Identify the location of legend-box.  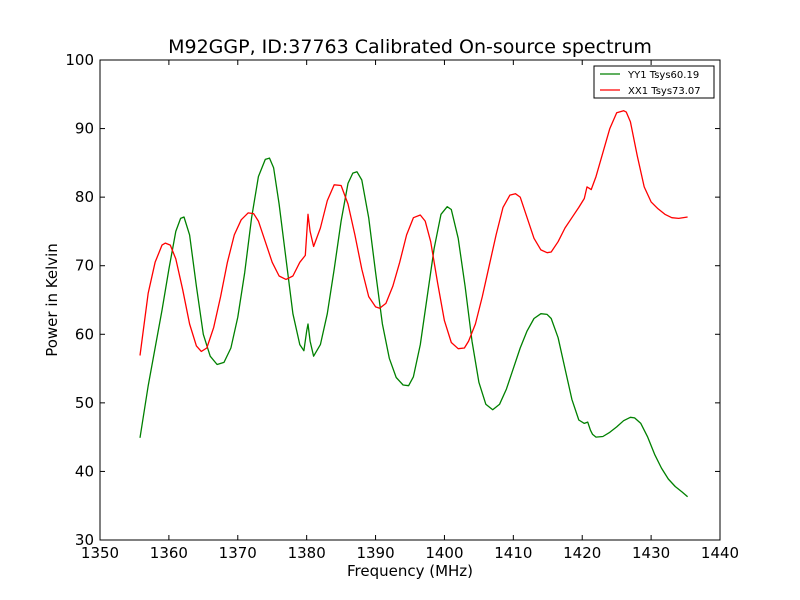
(654, 82).